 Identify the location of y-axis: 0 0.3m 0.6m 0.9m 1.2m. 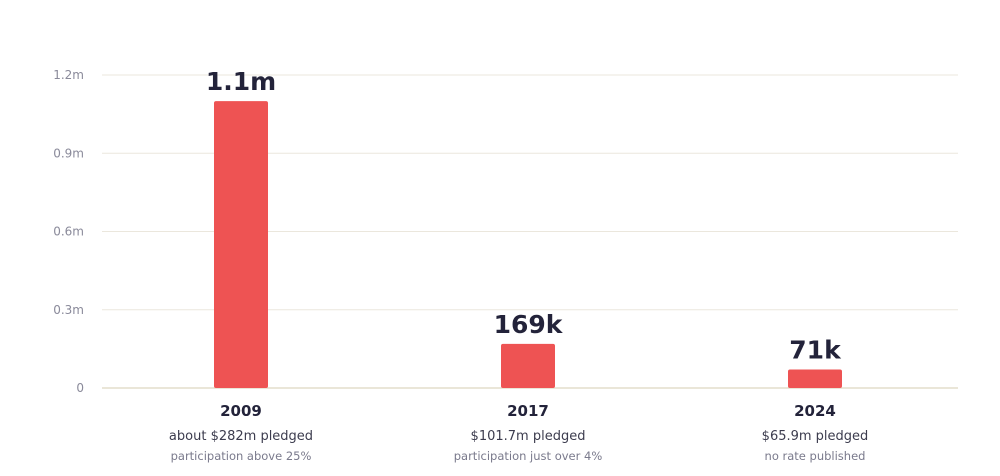
(68, 231).